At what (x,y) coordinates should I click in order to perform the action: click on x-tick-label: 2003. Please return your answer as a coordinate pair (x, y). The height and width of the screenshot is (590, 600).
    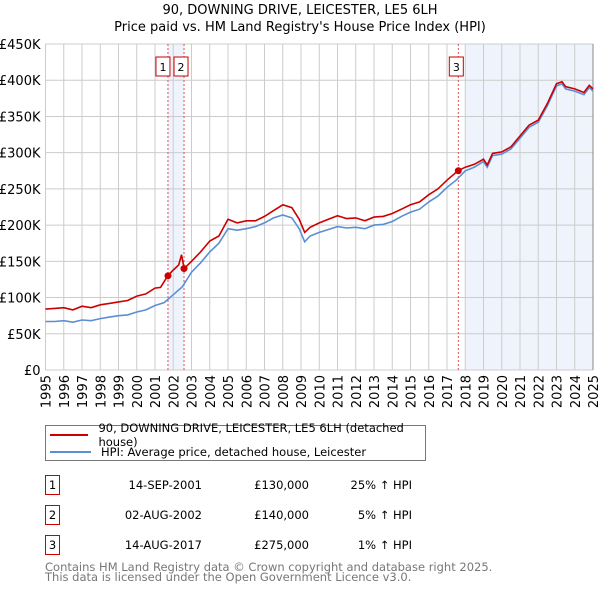
    Looking at the image, I should click on (193, 391).